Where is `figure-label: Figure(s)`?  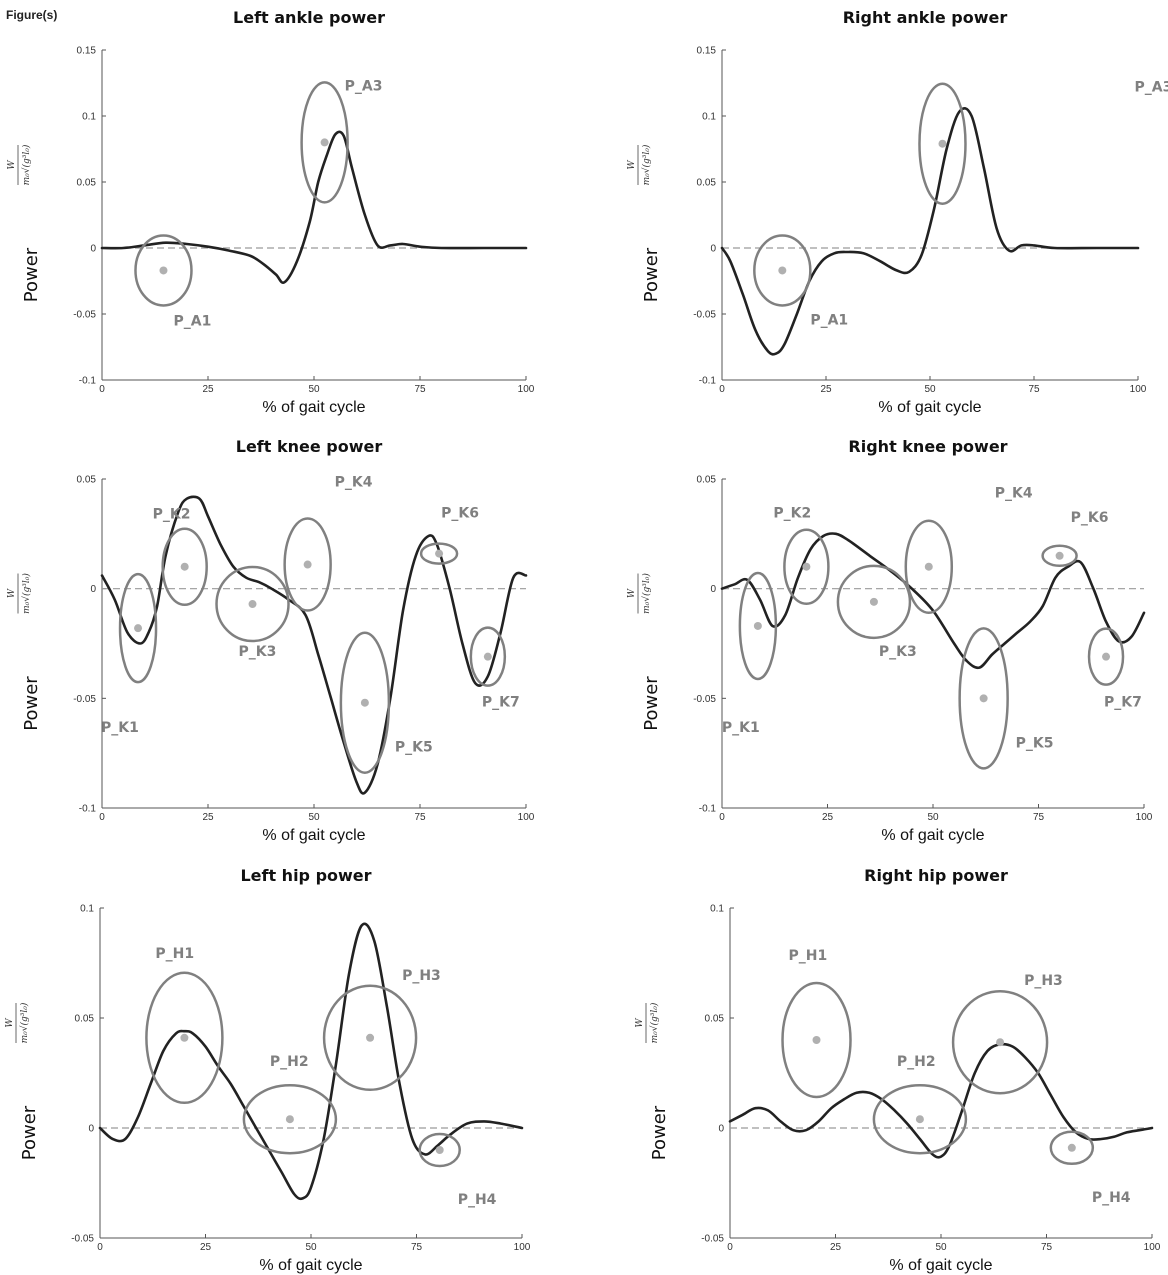
figure-label: Figure(s) is located at coordinates (32, 15).